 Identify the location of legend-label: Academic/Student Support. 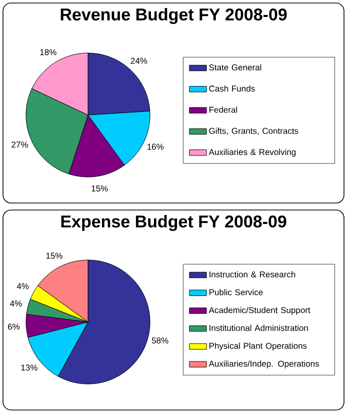
(259, 310).